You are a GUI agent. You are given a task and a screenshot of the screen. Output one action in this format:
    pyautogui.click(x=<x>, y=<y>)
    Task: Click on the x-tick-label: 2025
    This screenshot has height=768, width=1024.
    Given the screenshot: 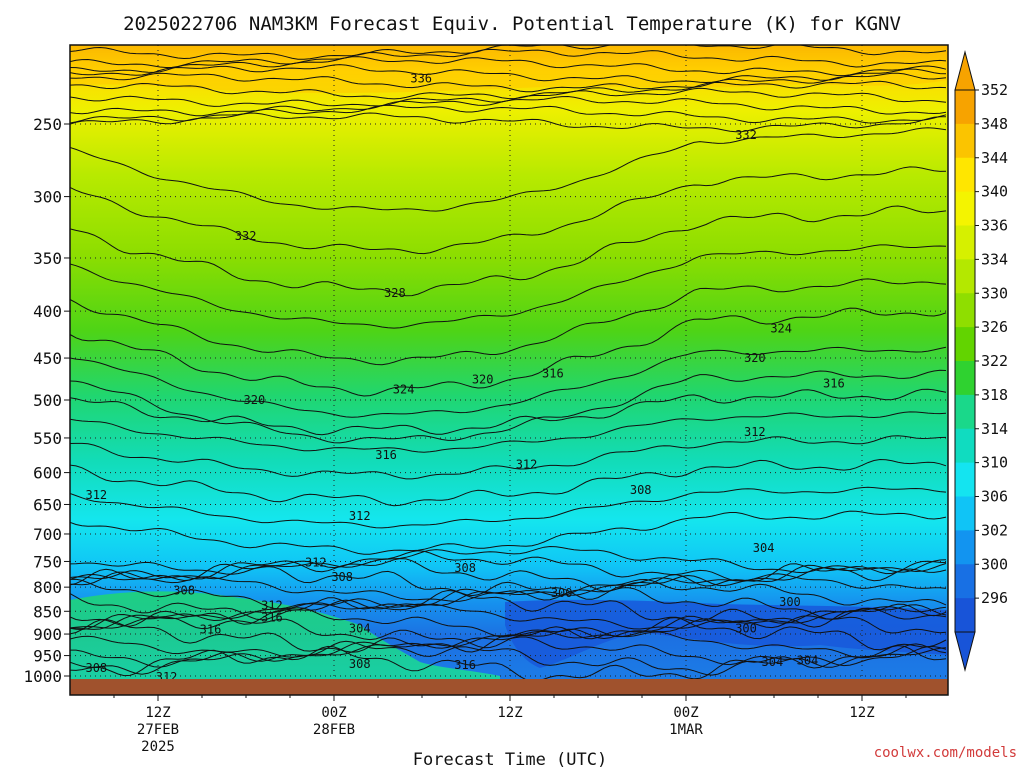 What is the action you would take?
    pyautogui.click(x=158, y=747)
    